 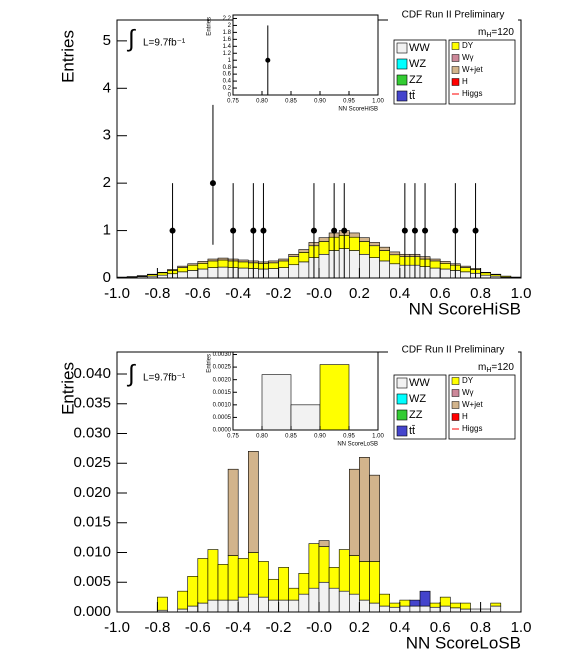 What do you see at coordinates (468, 57) in the screenshot?
I see `legend-label: Wγ` at bounding box center [468, 57].